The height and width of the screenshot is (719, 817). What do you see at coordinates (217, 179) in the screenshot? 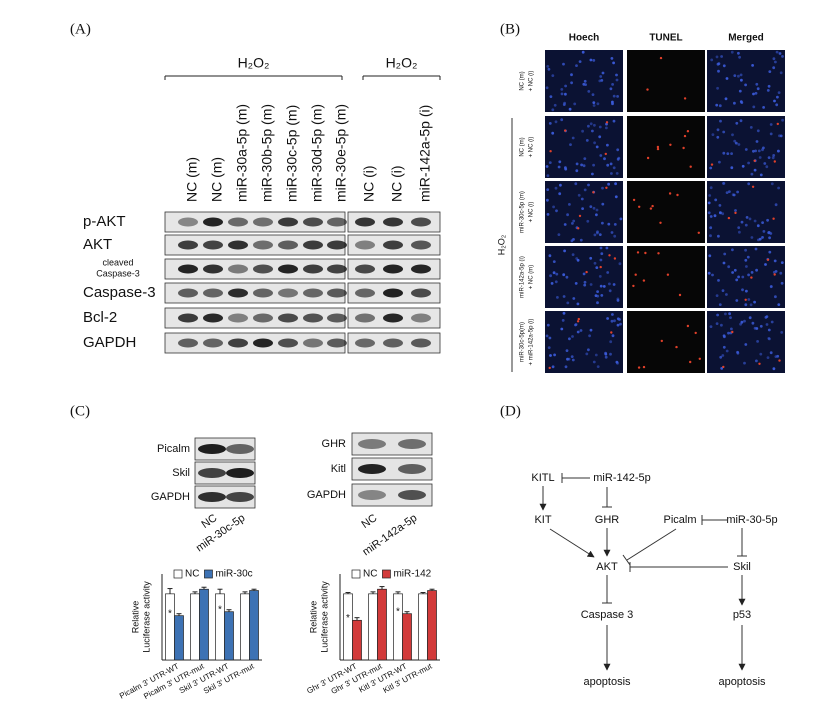
I see `lane-label: NC (m)` at bounding box center [217, 179].